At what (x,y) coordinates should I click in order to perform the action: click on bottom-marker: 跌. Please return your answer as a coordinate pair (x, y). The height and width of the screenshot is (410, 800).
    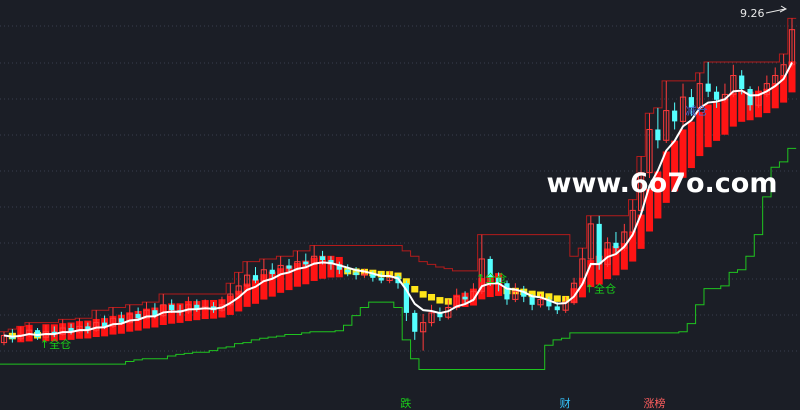
    Looking at the image, I should click on (405, 403).